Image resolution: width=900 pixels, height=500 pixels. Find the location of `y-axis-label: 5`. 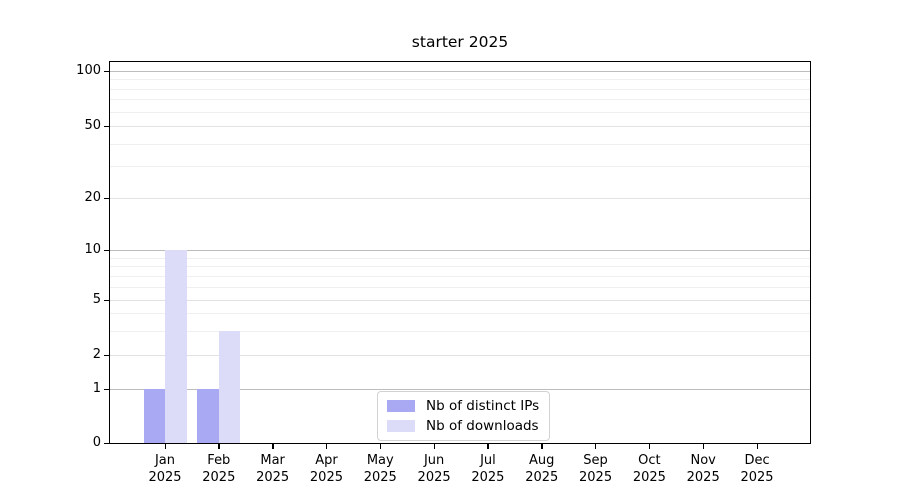

y-axis-label: 5 is located at coordinates (96, 299).